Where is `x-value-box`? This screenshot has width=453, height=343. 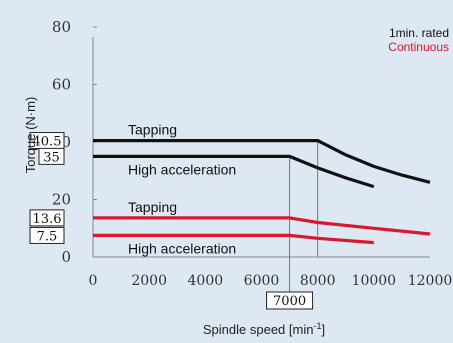 x-value-box is located at coordinates (290, 300).